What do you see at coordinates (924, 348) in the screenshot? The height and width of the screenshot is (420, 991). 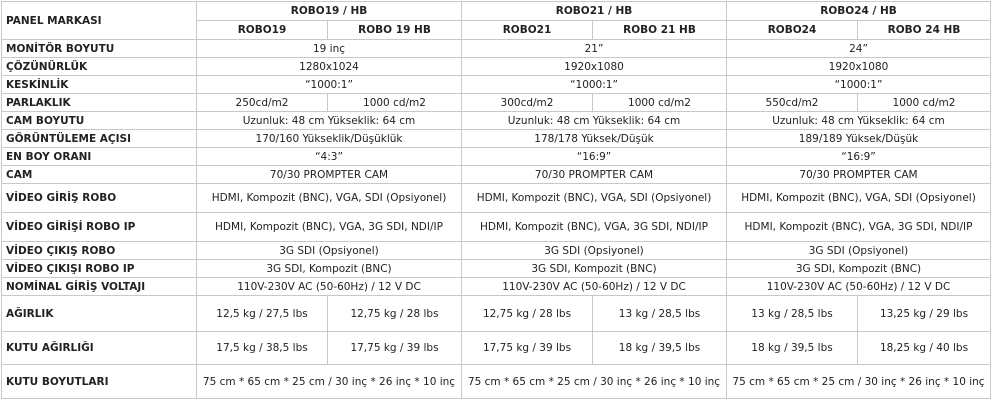 I see `spec-cell: 18,25 kg / 40 lbs` at bounding box center [924, 348].